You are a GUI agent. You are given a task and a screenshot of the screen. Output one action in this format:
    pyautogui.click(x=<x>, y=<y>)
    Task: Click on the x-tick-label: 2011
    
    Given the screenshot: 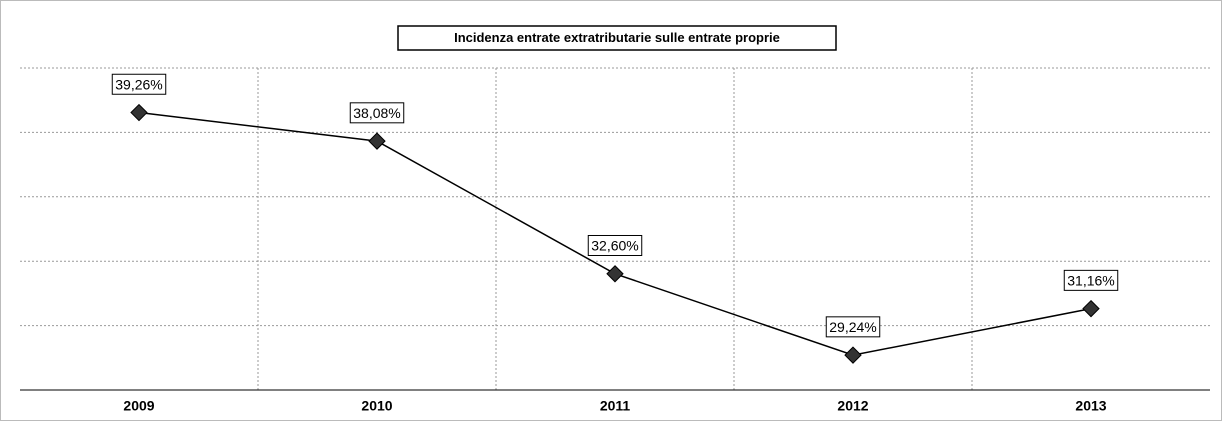 What is the action you would take?
    pyautogui.click(x=615, y=406)
    